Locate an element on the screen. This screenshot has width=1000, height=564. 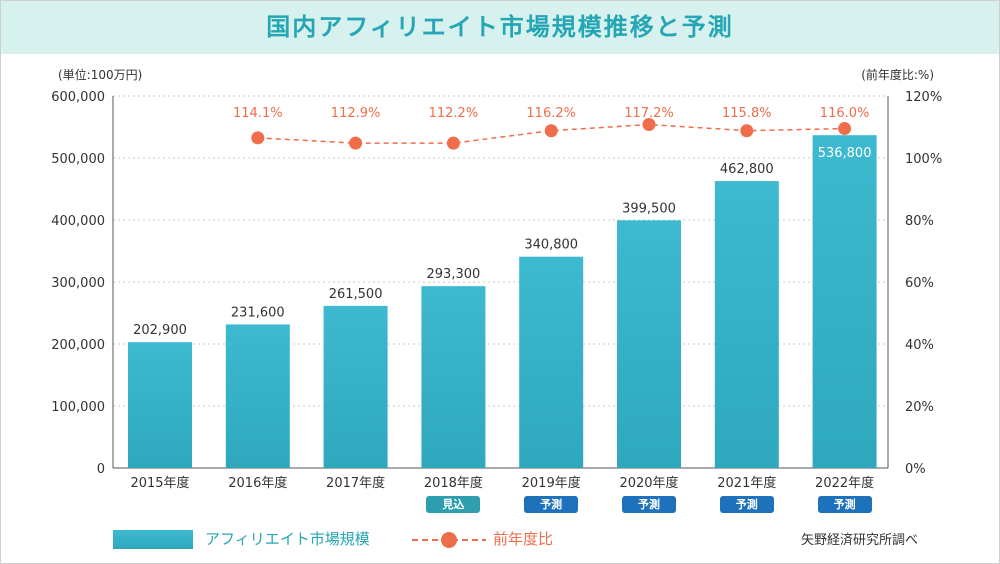
bar-value-label: 399,500 is located at coordinates (649, 208).